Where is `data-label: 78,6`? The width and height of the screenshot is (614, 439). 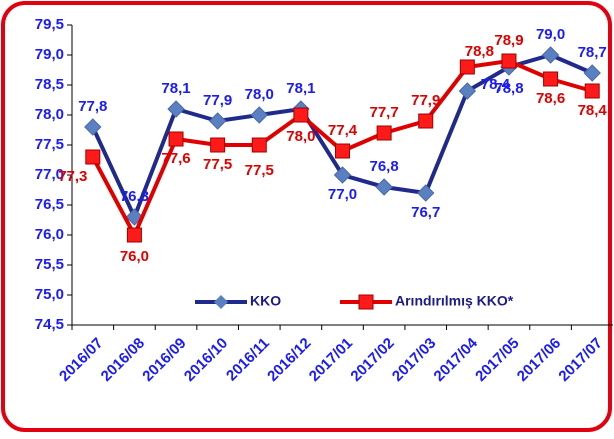 data-label: 78,6 is located at coordinates (550, 98).